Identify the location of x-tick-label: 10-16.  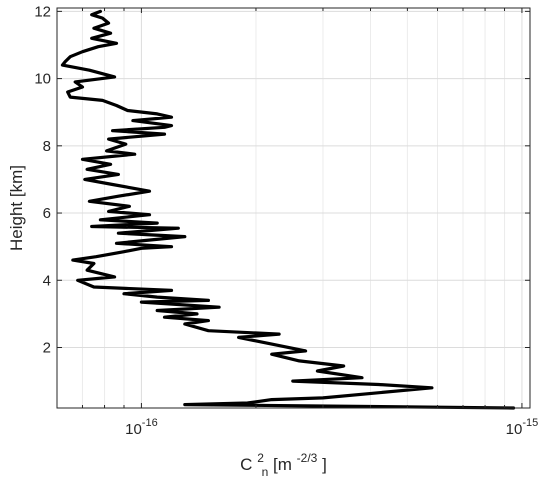
(141, 427).